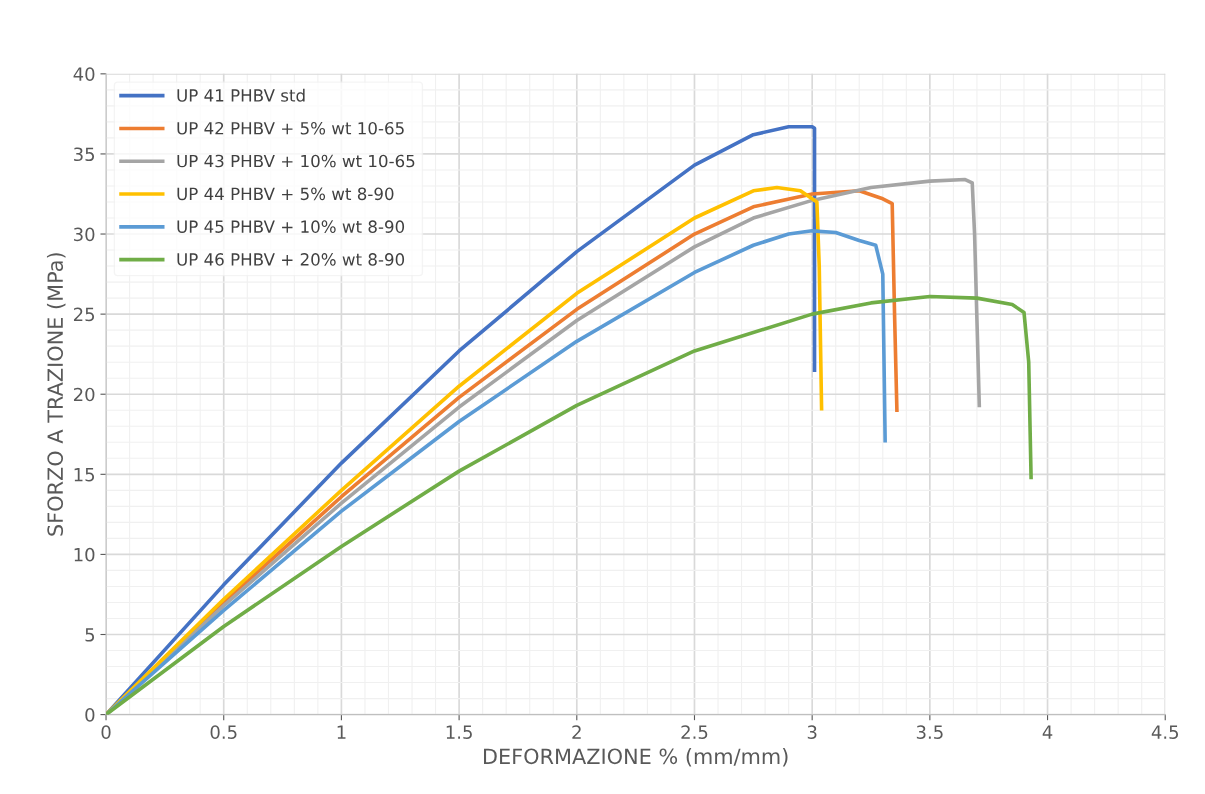 This screenshot has height=794, width=1205. Describe the element at coordinates (1047, 732) in the screenshot. I see `x-tick-label: 4` at that location.